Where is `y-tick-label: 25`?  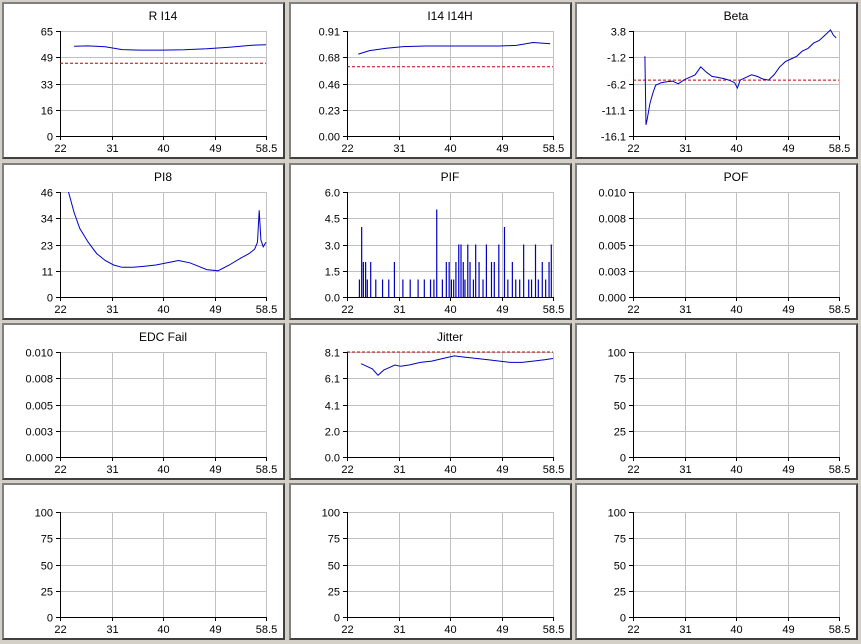
y-tick-label: 25 is located at coordinates (47, 593).